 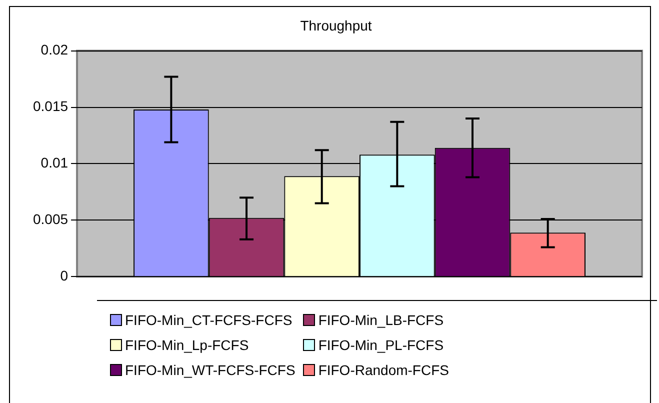 What do you see at coordinates (50, 106) in the screenshot?
I see `y-tick-label: 0.015` at bounding box center [50, 106].